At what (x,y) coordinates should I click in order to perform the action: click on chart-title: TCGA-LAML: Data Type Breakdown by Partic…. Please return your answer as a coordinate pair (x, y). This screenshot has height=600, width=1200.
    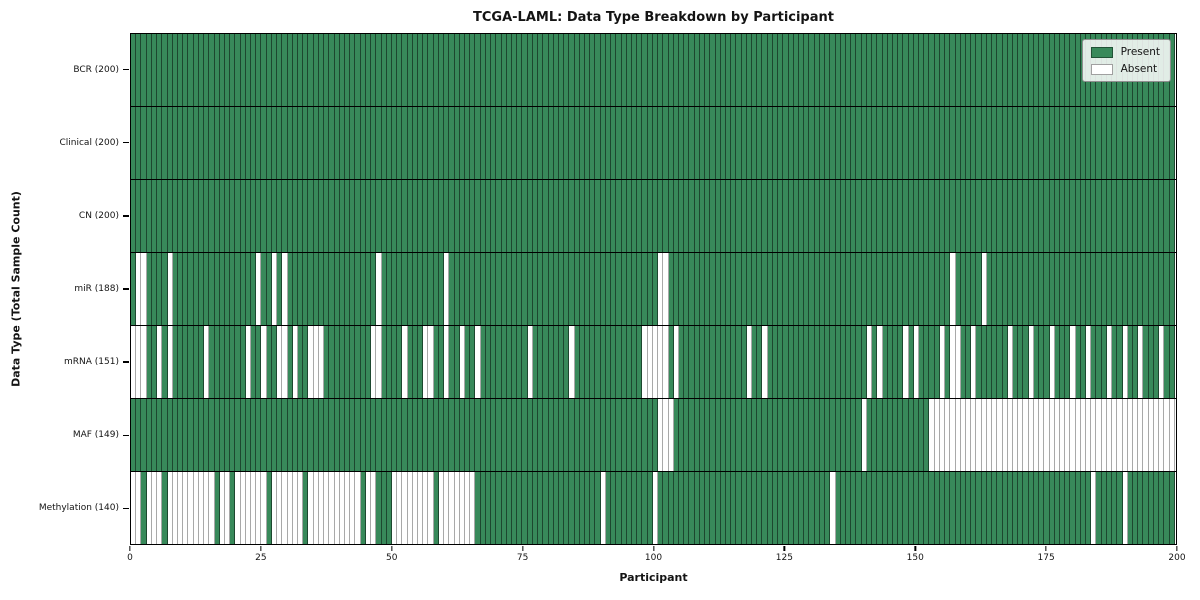
    Looking at the image, I should click on (653, 17).